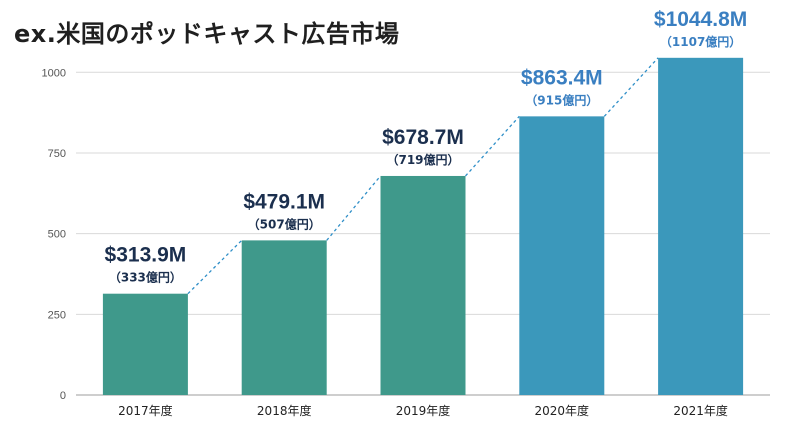 This screenshot has width=800, height=421. I want to click on yen-label: （507億円）, so click(284, 223).